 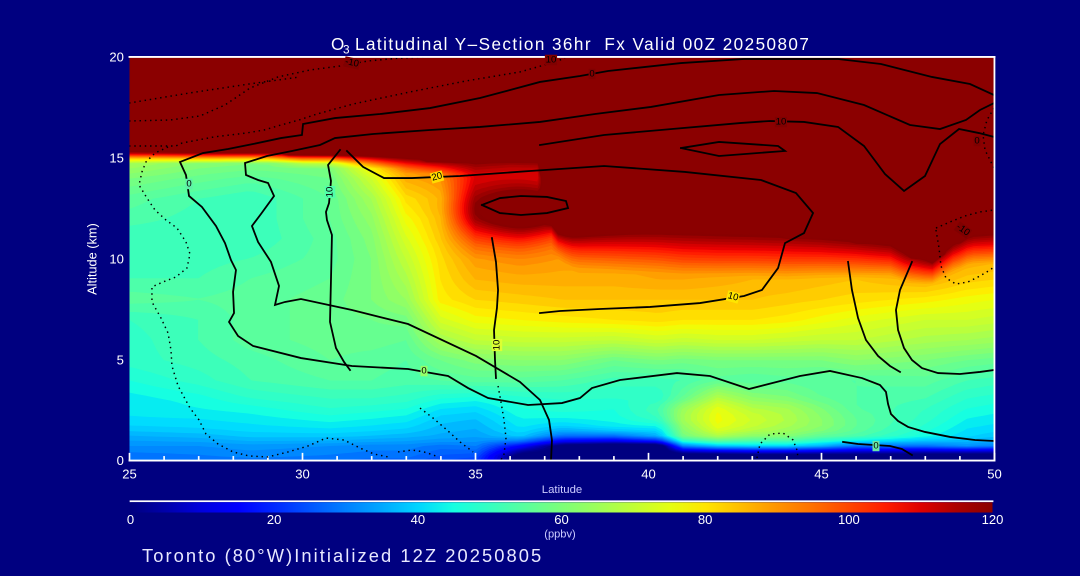 What do you see at coordinates (302, 473) in the screenshot?
I see `svg-text: 30` at bounding box center [302, 473].